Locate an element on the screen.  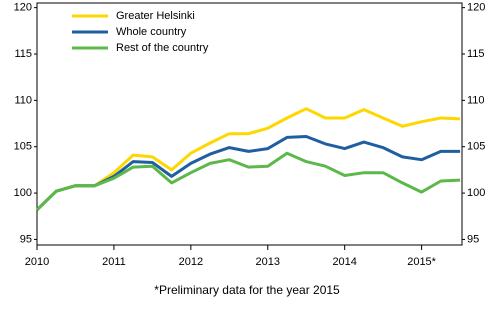
y2-tick-label: 120 is located at coordinates (476, 8).